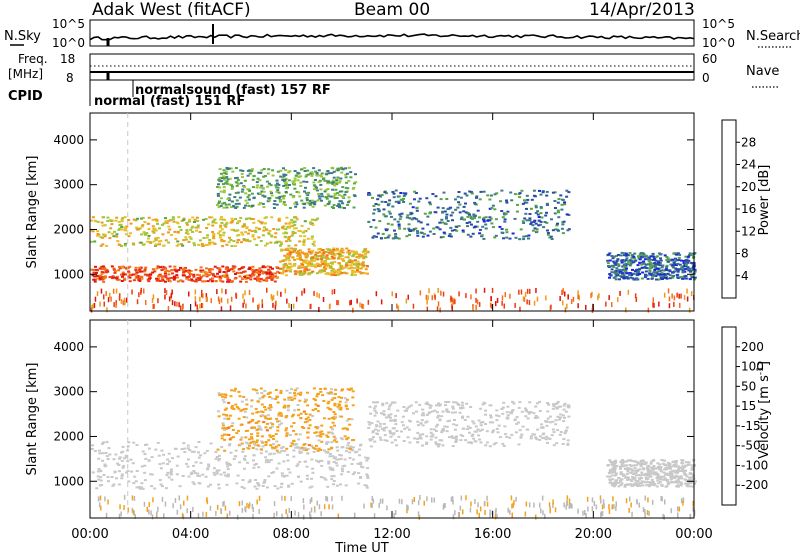 This screenshot has width=800, height=554. Describe the element at coordinates (32, 212) in the screenshot. I see `power-ylabel: Slant Range [km]` at that location.